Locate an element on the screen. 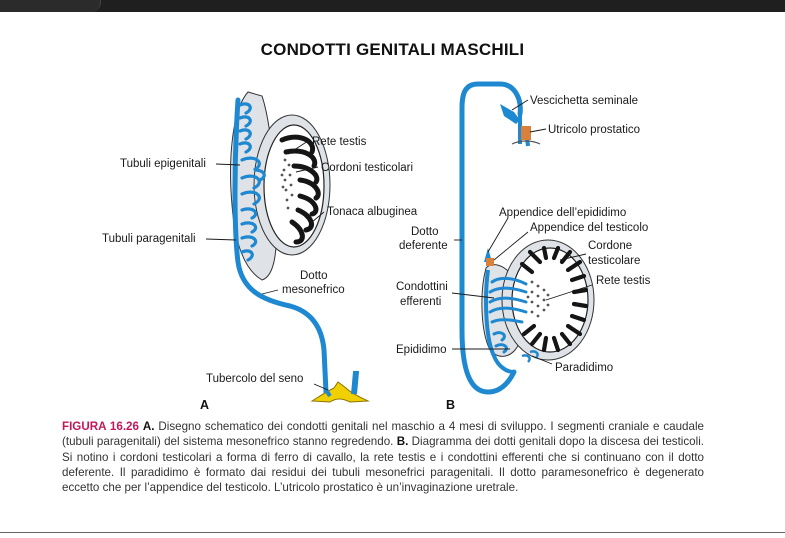 Image resolution: width=785 pixels, height=538 pixels. label-tonaca-albuginea: Tonaca albuginea is located at coordinates (372, 212).